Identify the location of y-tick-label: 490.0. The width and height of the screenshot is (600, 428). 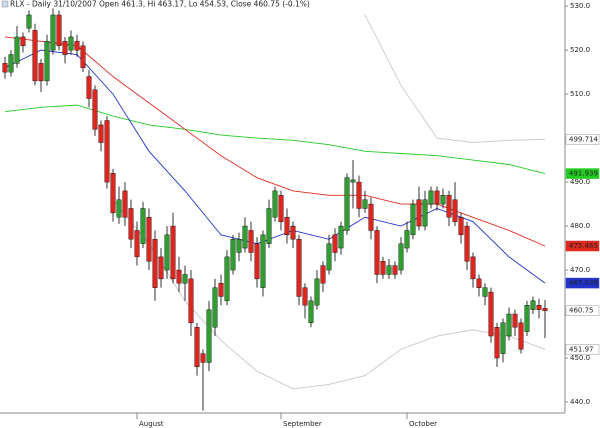
(580, 182).